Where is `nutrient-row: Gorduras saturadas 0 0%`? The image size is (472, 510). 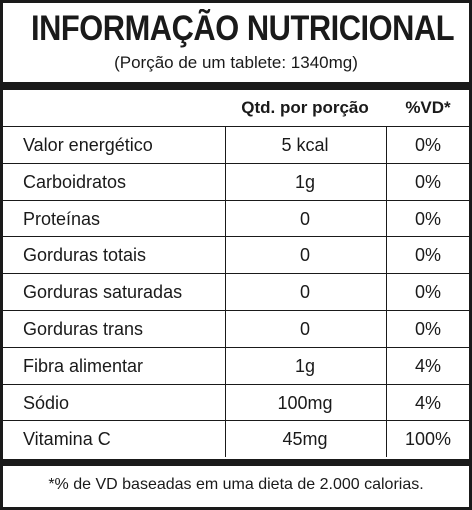
nutrient-row: Gorduras saturadas 0 0% is located at coordinates (236, 292).